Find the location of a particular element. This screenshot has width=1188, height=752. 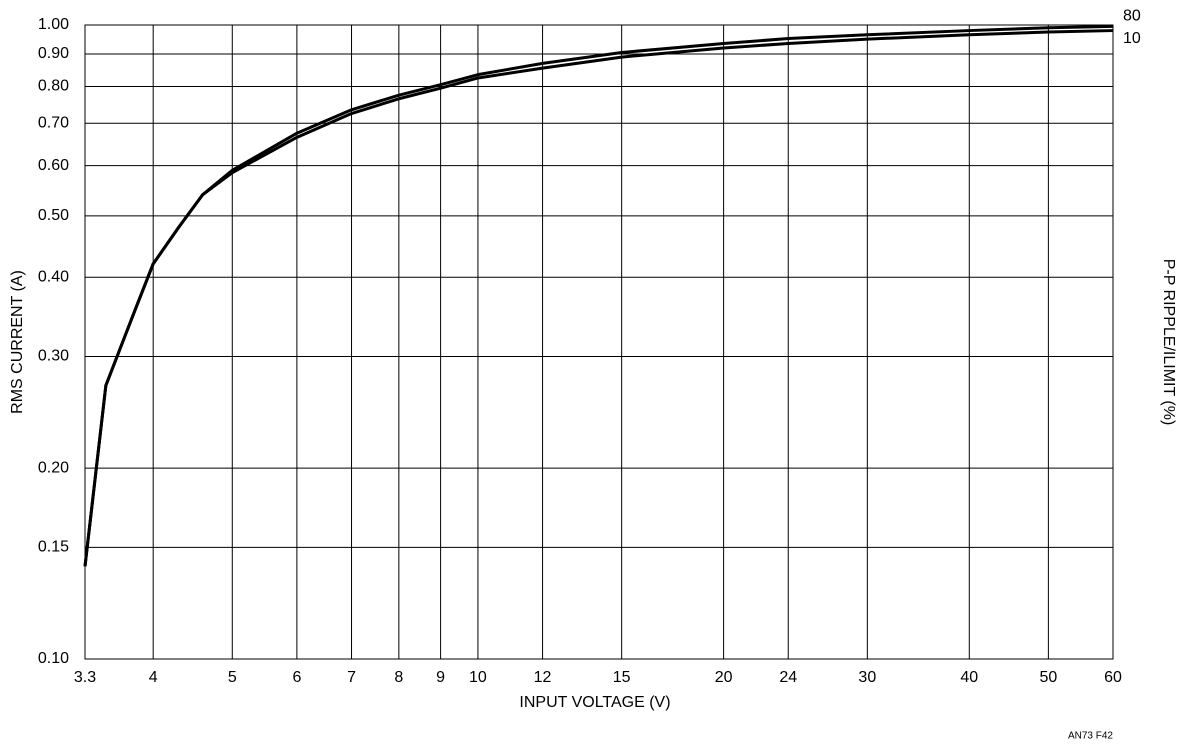

x-tick-label: 12 is located at coordinates (543, 677).